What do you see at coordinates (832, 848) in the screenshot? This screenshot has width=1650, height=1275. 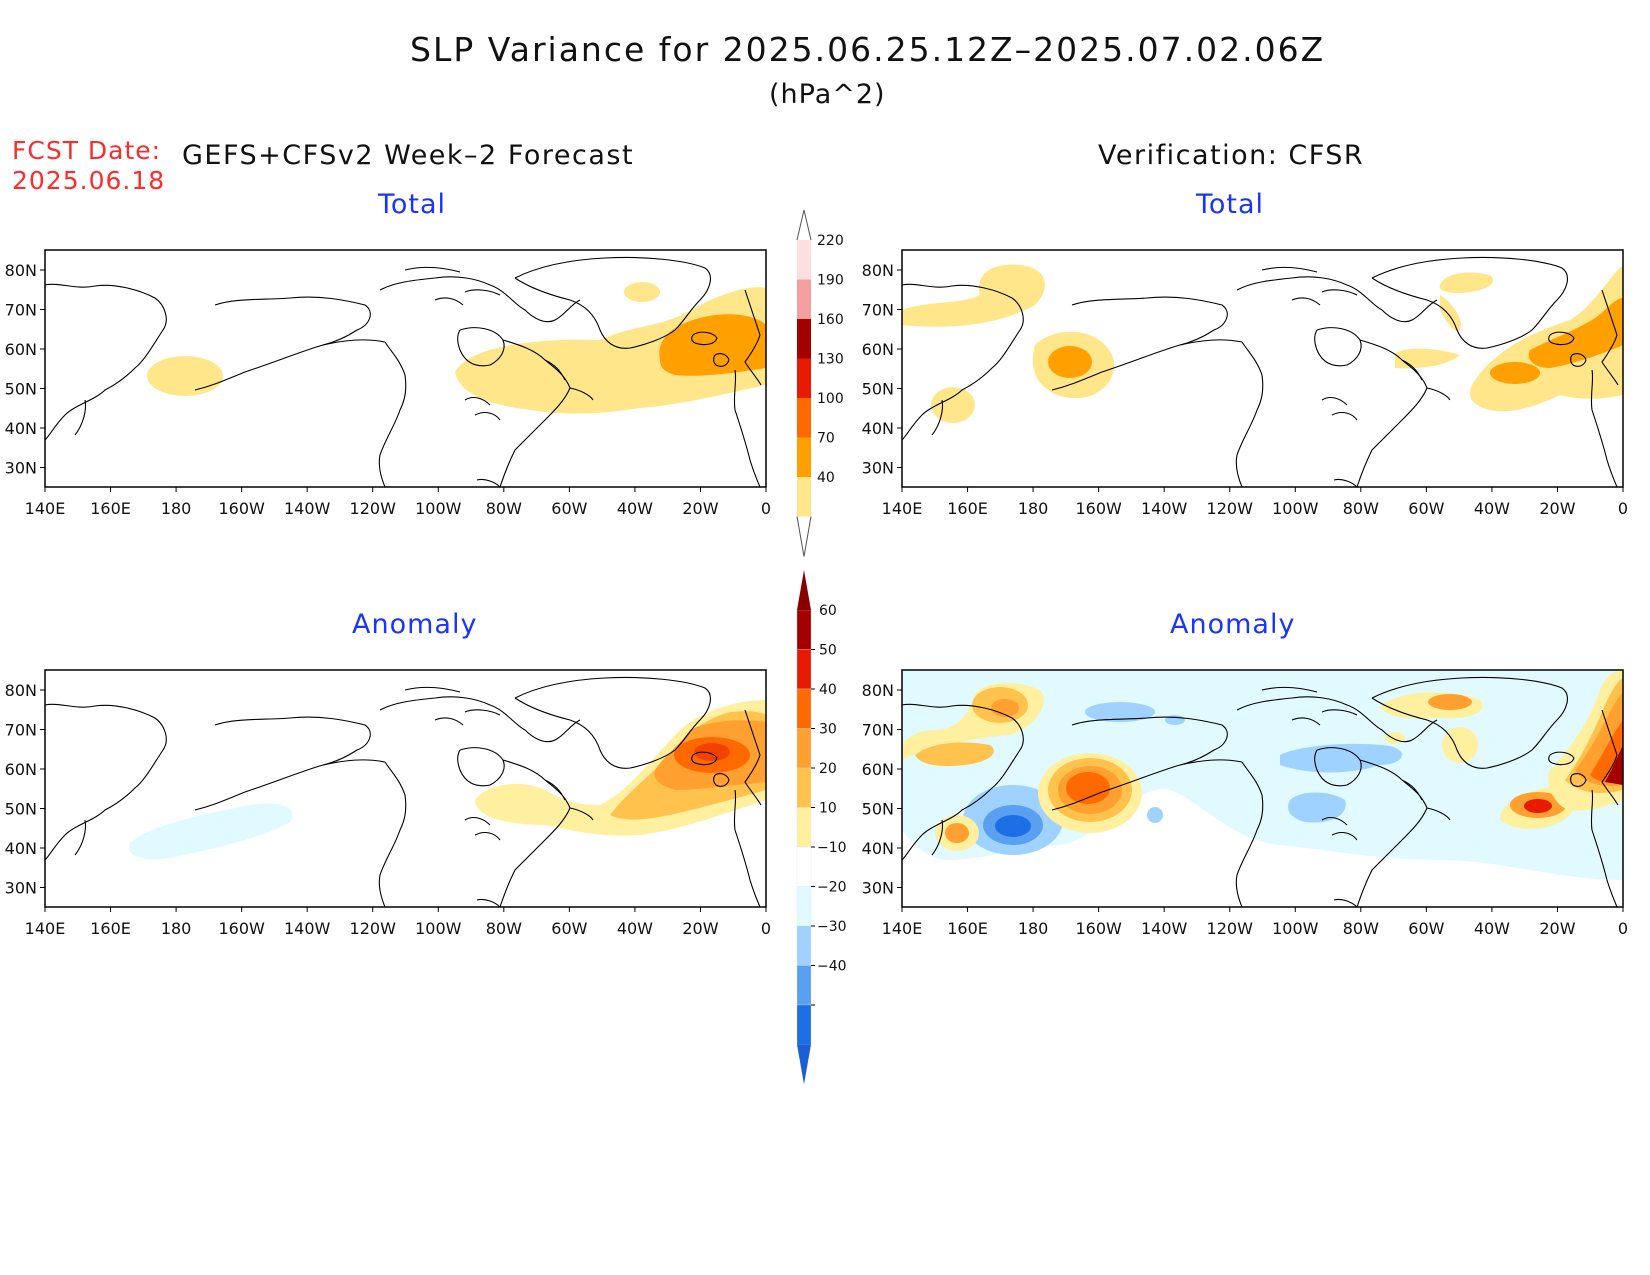 I see `colorbar-anomaly-label: −10` at bounding box center [832, 848].